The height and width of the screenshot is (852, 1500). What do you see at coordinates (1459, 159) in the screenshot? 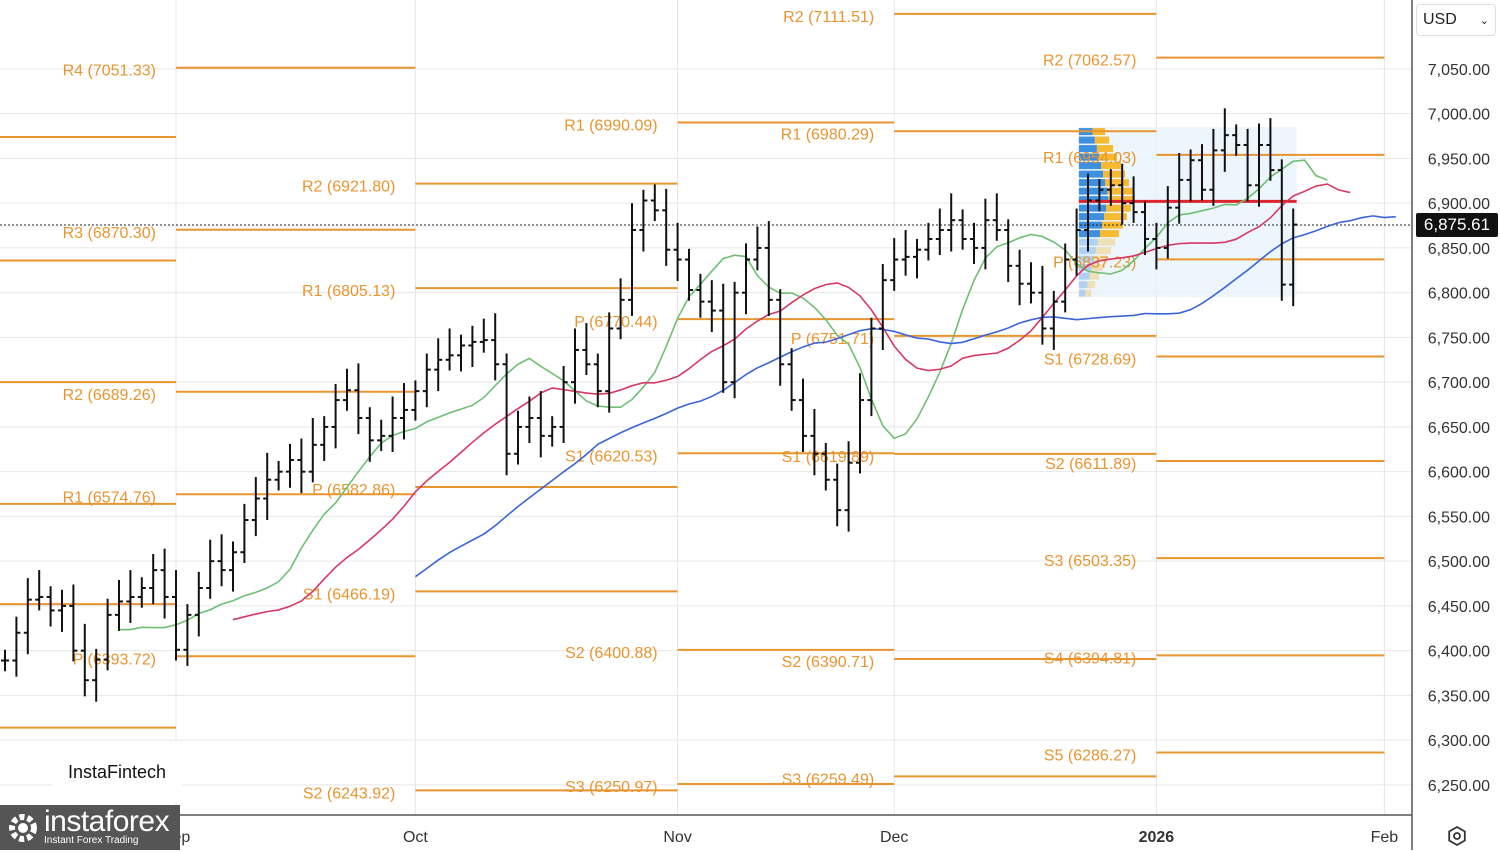
I see `y-tick-label: 6,950.00` at bounding box center [1459, 159].